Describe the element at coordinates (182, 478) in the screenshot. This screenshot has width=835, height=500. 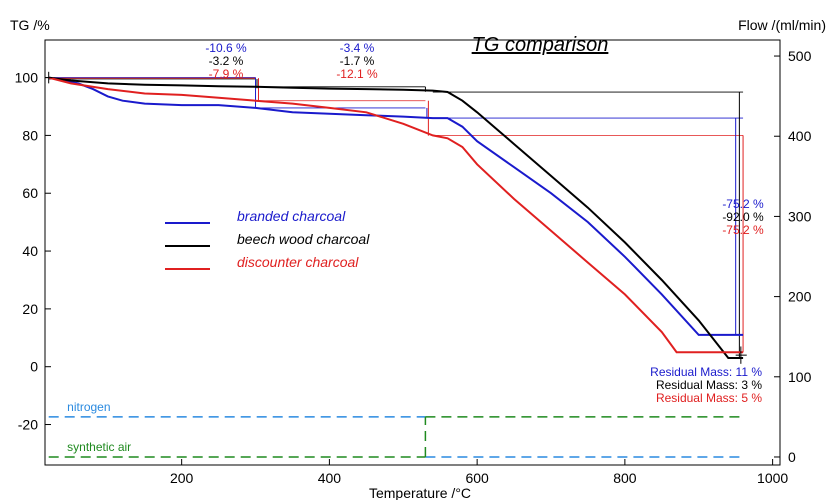
I see `x-tick-label: 200` at that location.